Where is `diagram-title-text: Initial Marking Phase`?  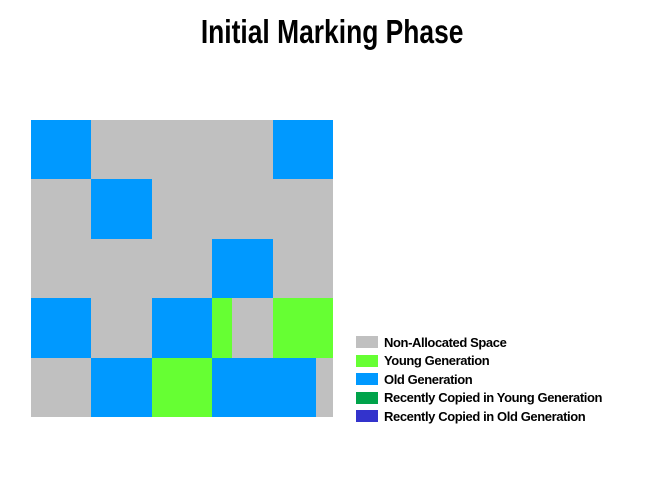
diagram-title-text: Initial Marking Phase is located at coordinates (332, 31).